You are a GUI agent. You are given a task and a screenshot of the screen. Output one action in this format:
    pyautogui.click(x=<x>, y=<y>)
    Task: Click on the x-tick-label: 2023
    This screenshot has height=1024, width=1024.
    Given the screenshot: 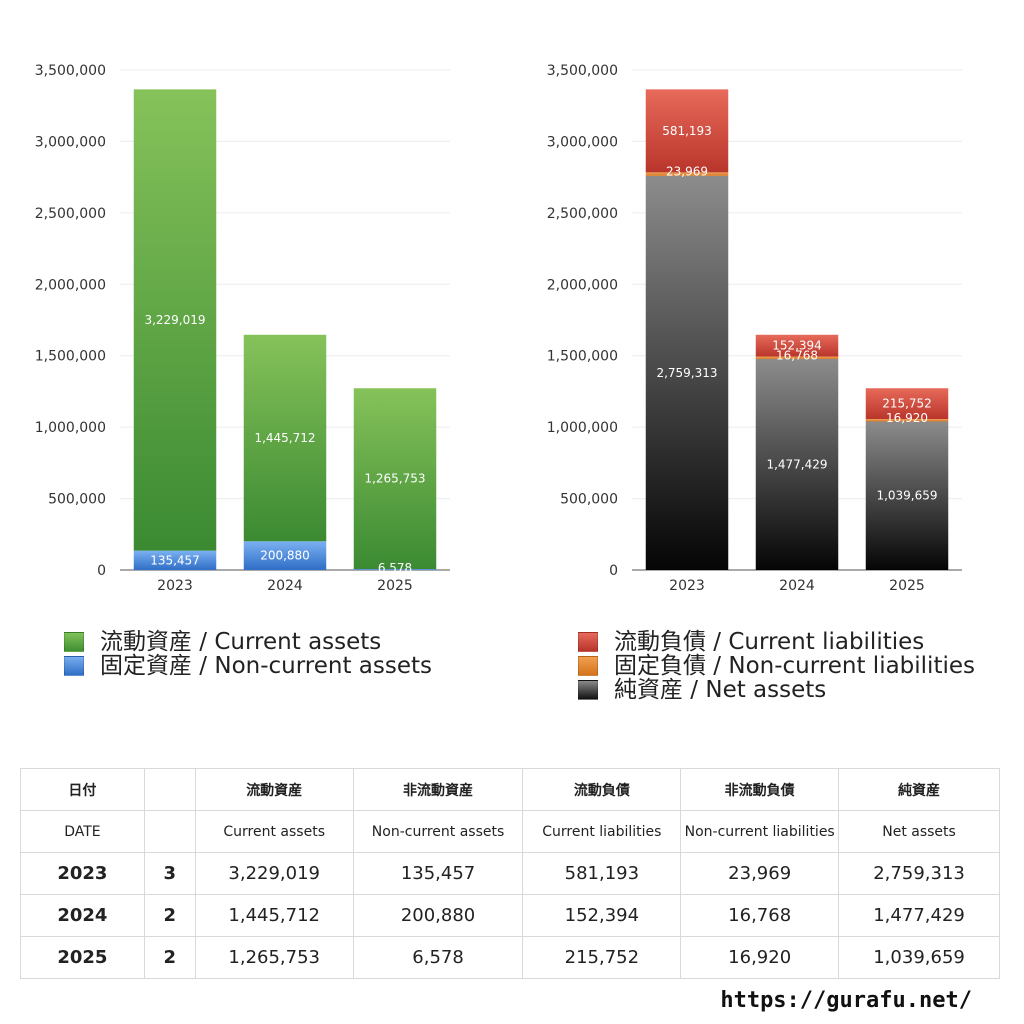 What is the action you would take?
    pyautogui.click(x=175, y=586)
    